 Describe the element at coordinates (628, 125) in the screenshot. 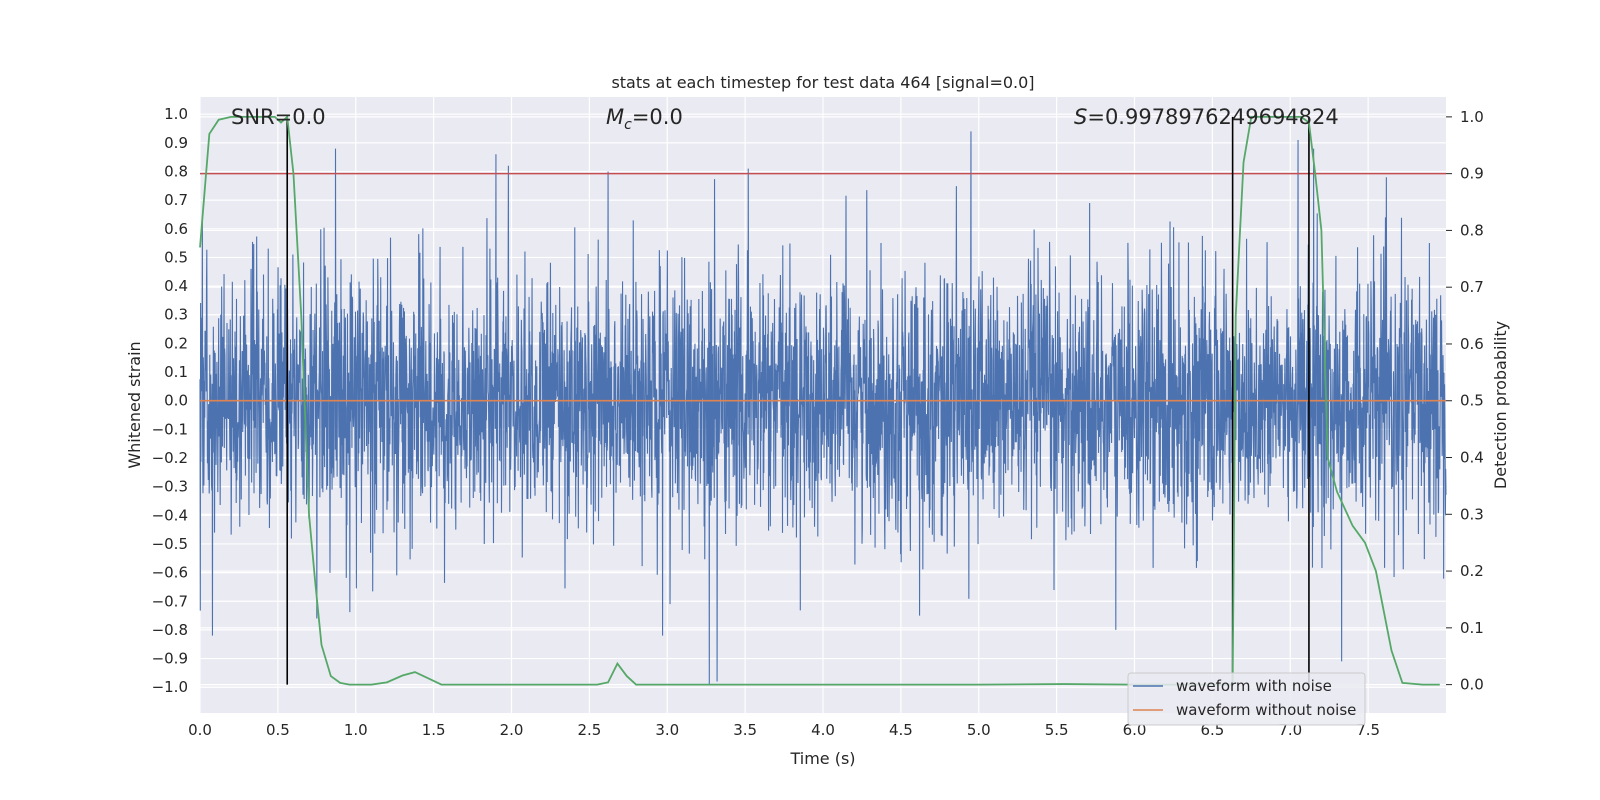

I see `chirp-mass-subscript: c` at that location.